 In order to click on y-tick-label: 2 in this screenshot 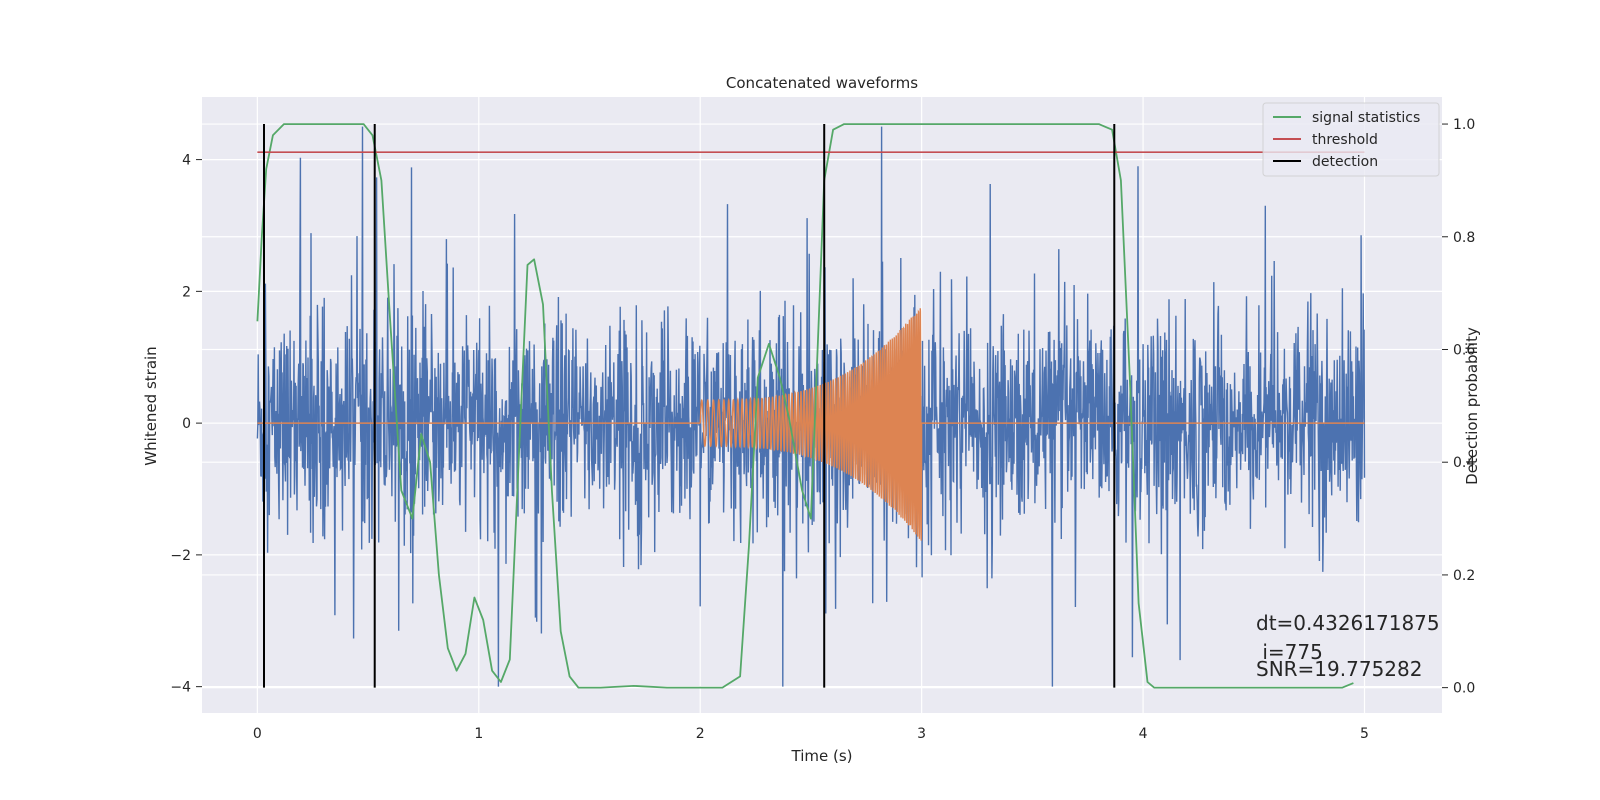, I will do `click(186, 292)`.